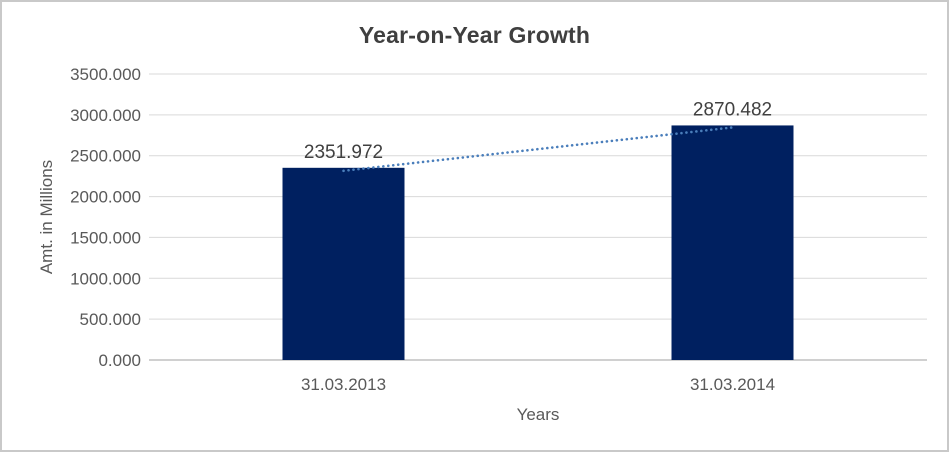  I want to click on y-tick-label: 0.000, so click(119, 360).